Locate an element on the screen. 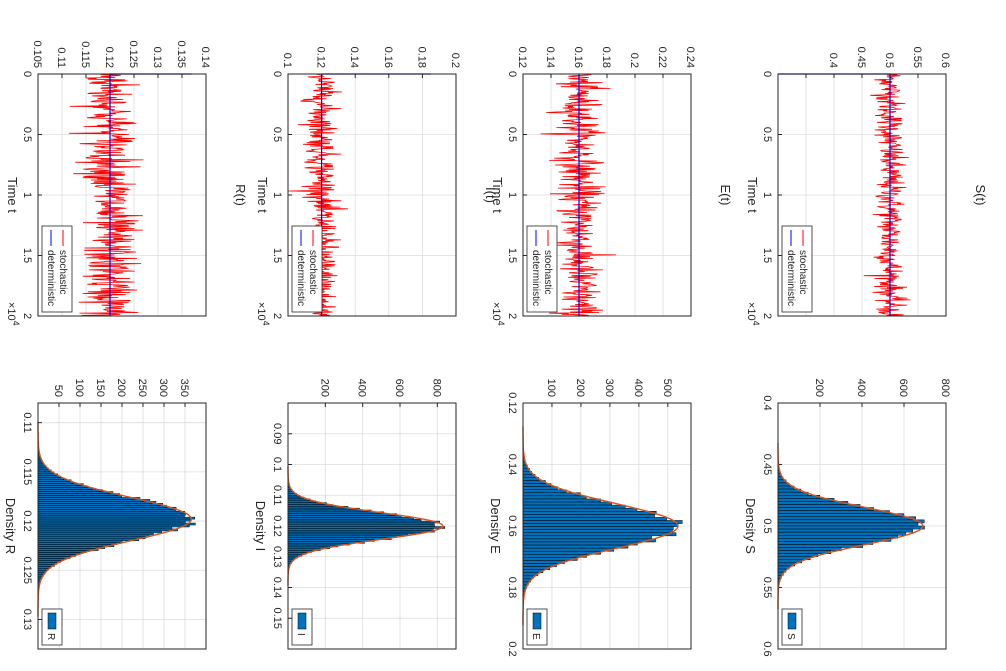 The width and height of the screenshot is (1006, 671). x-tick-label: 0.12 is located at coordinates (277, 525).